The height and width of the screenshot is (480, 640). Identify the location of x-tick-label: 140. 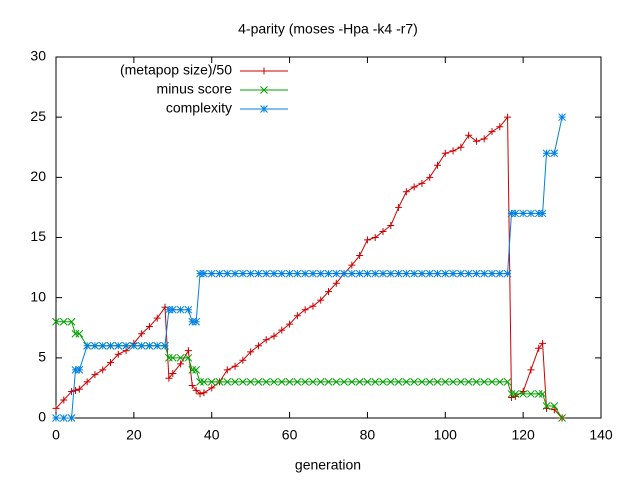
(601, 435).